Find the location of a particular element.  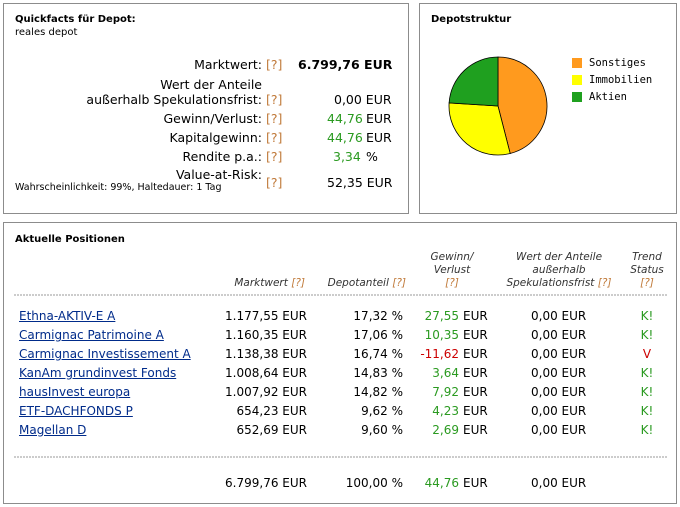

legend-label-aktien: Aktien is located at coordinates (608, 97).